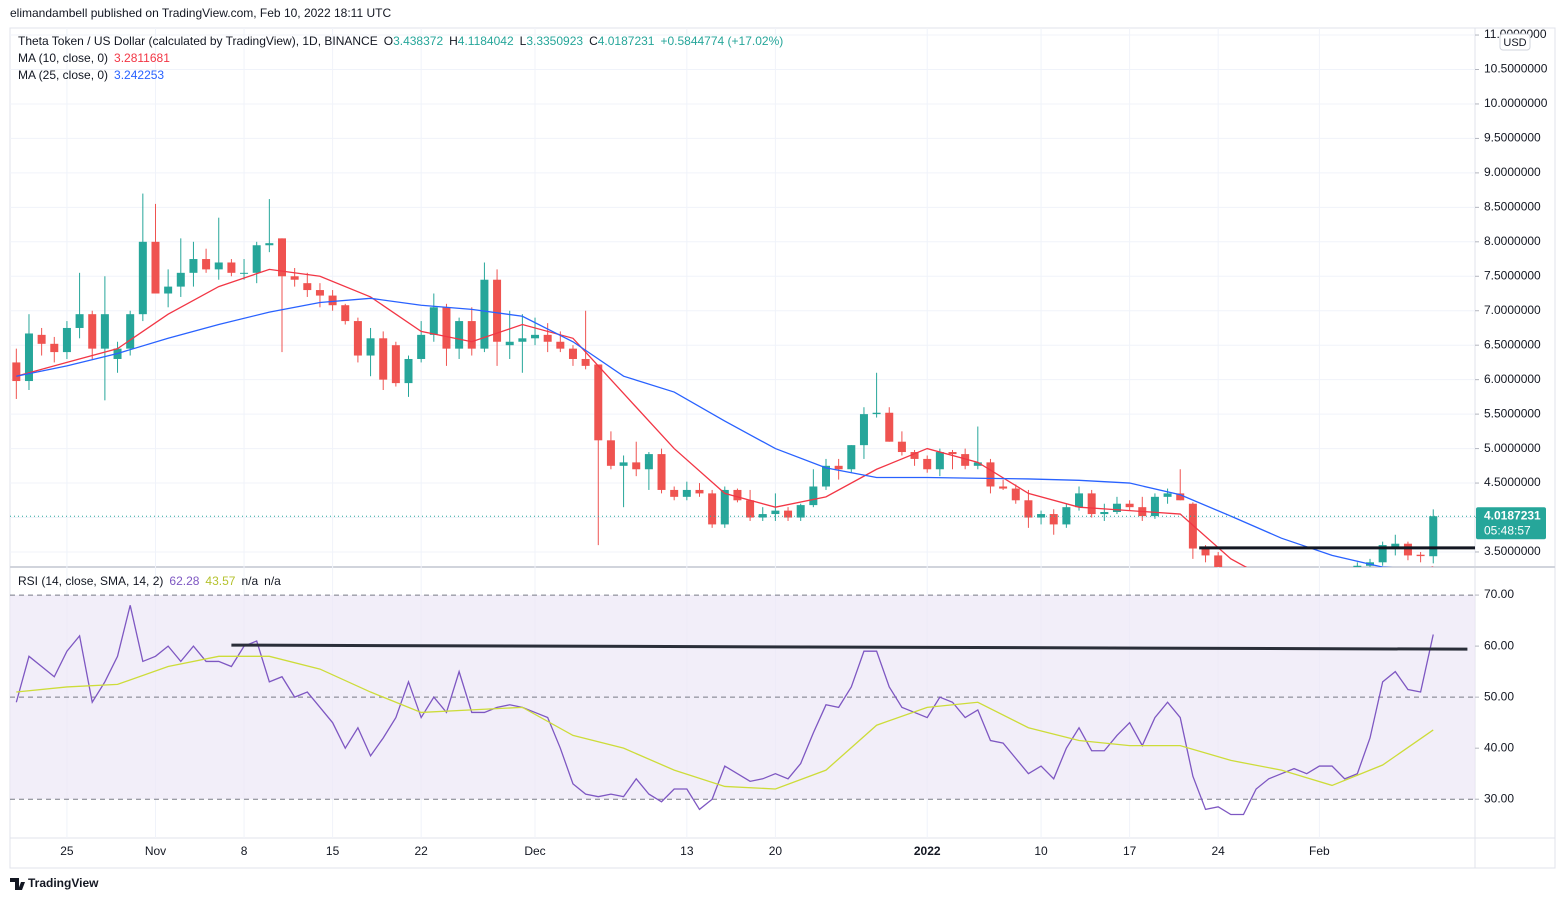 This screenshot has width=1566, height=901. Describe the element at coordinates (63, 75) in the screenshot. I see `ma-name: MA (25, close, 0)` at that location.